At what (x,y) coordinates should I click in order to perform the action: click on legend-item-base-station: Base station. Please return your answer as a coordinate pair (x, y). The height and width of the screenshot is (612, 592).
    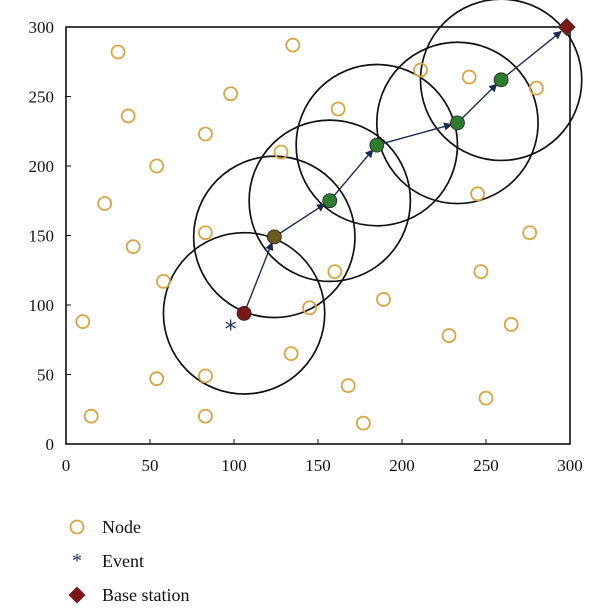
    Looking at the image, I should click on (126, 595).